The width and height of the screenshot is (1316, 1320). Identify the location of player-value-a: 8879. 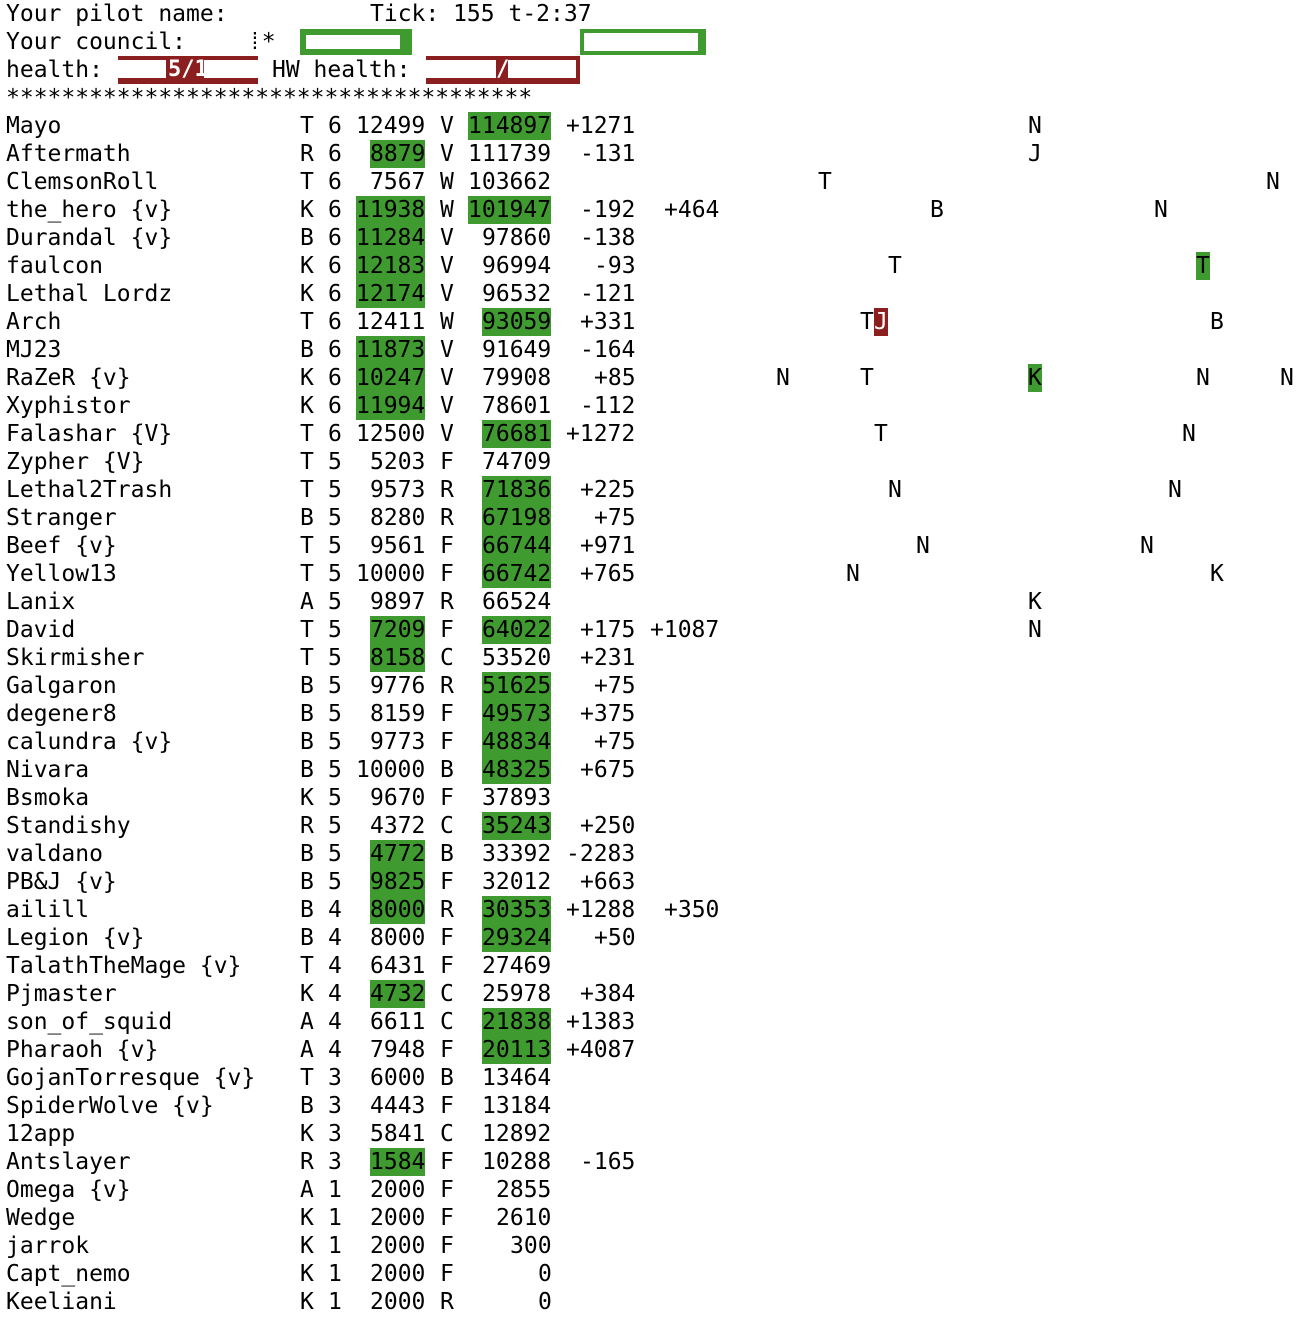
(398, 154).